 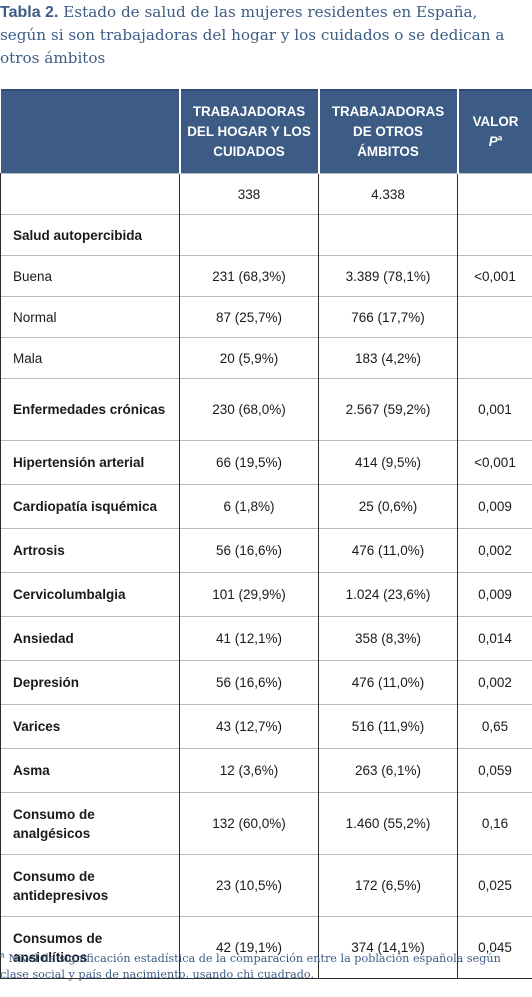 I want to click on cell-hogar: 132 (60,0%), so click(x=249, y=823).